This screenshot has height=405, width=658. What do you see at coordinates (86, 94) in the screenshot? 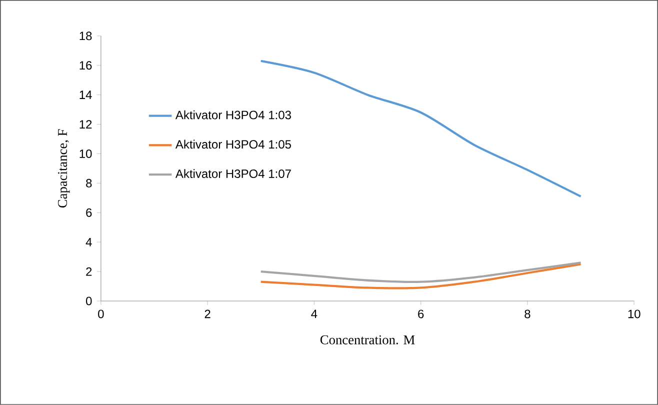
I see `y-tick-label: 14` at bounding box center [86, 94].